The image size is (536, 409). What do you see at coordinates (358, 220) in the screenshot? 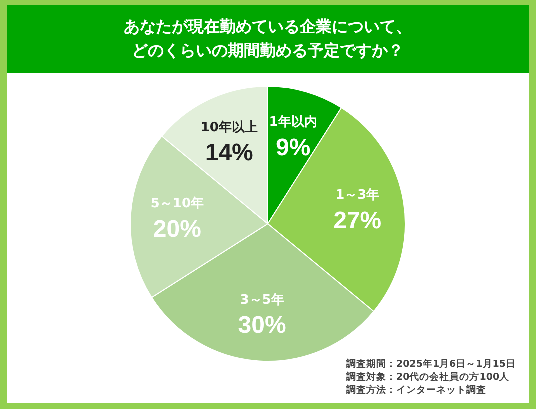
I see `data-label: 27%` at bounding box center [358, 220].